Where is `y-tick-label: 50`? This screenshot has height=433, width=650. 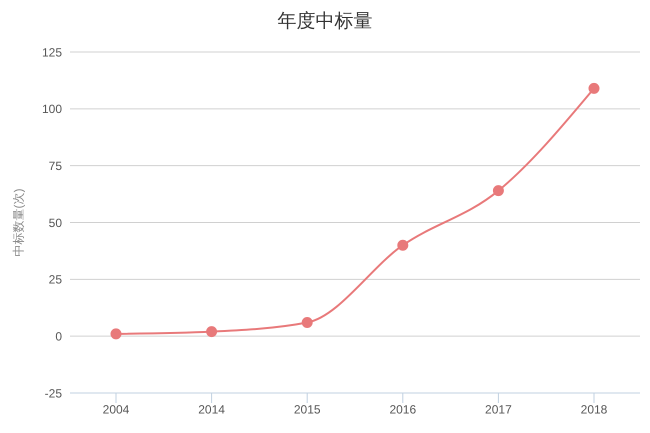
y-tick-label: 50 is located at coordinates (55, 223).